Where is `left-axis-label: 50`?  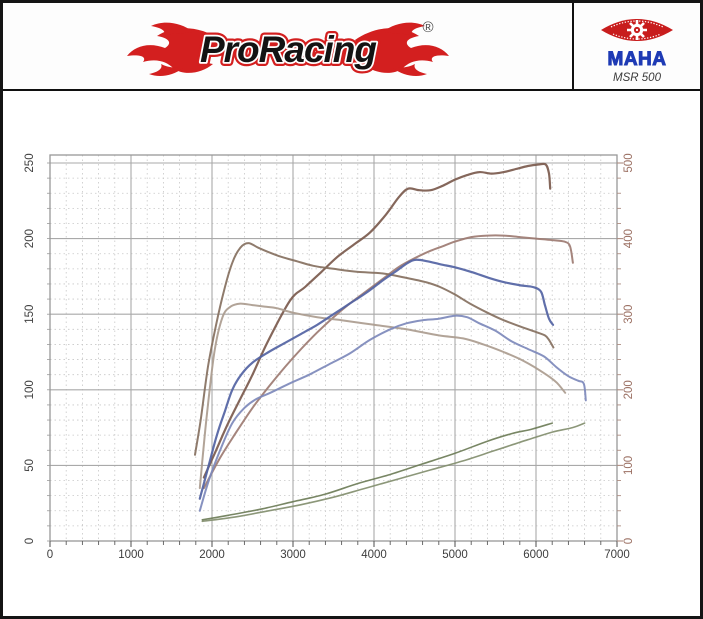
left-axis-label: 50 is located at coordinates (30, 465).